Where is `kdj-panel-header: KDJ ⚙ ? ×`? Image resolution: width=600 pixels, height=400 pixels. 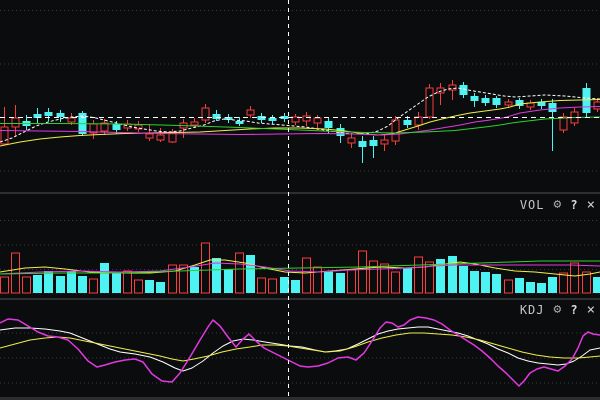
kdj-panel-header: KDJ ⚙ ? × is located at coordinates (557, 310).